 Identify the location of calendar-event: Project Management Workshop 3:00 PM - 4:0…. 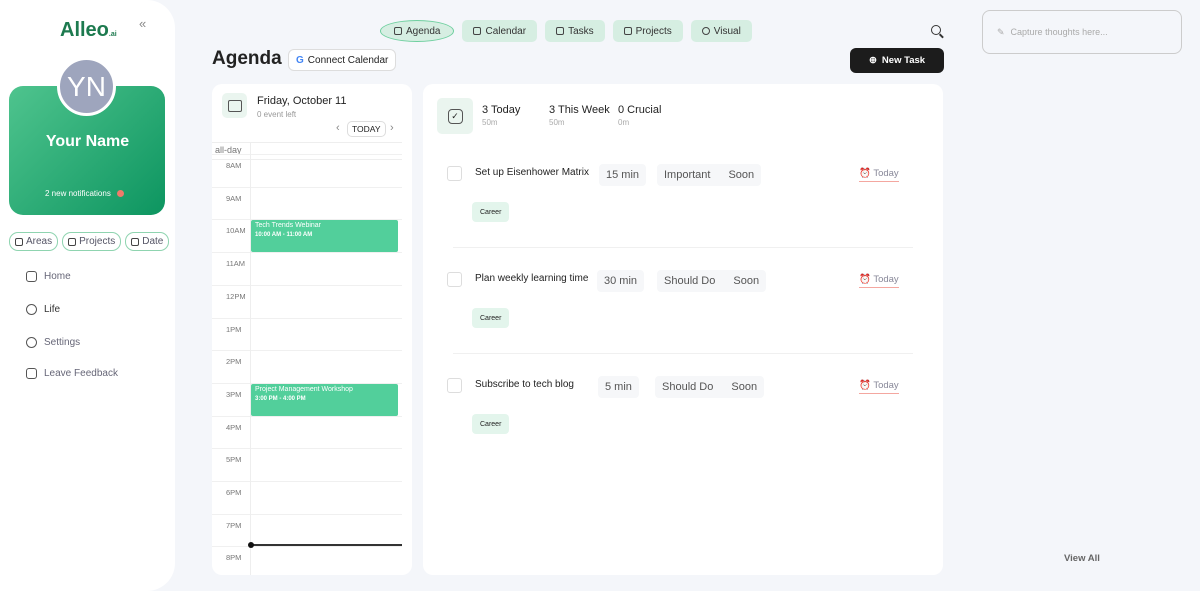
(324, 399).